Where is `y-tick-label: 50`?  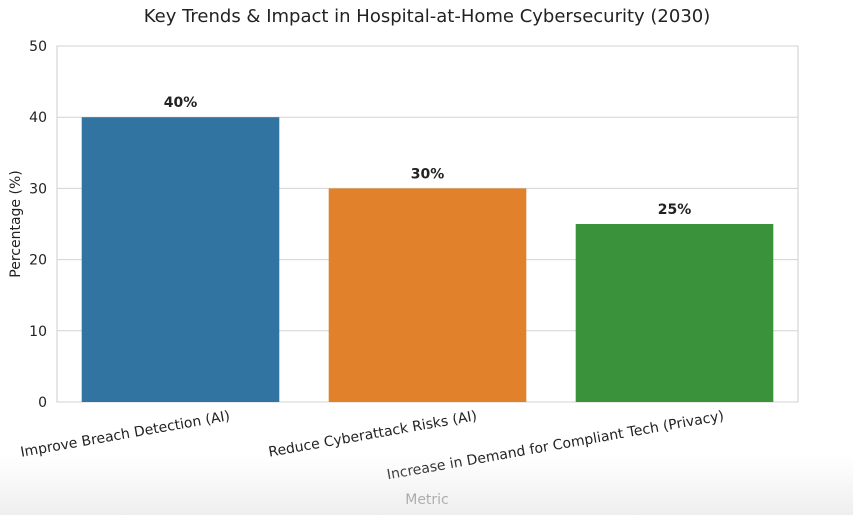 y-tick-label: 50 is located at coordinates (38, 47).